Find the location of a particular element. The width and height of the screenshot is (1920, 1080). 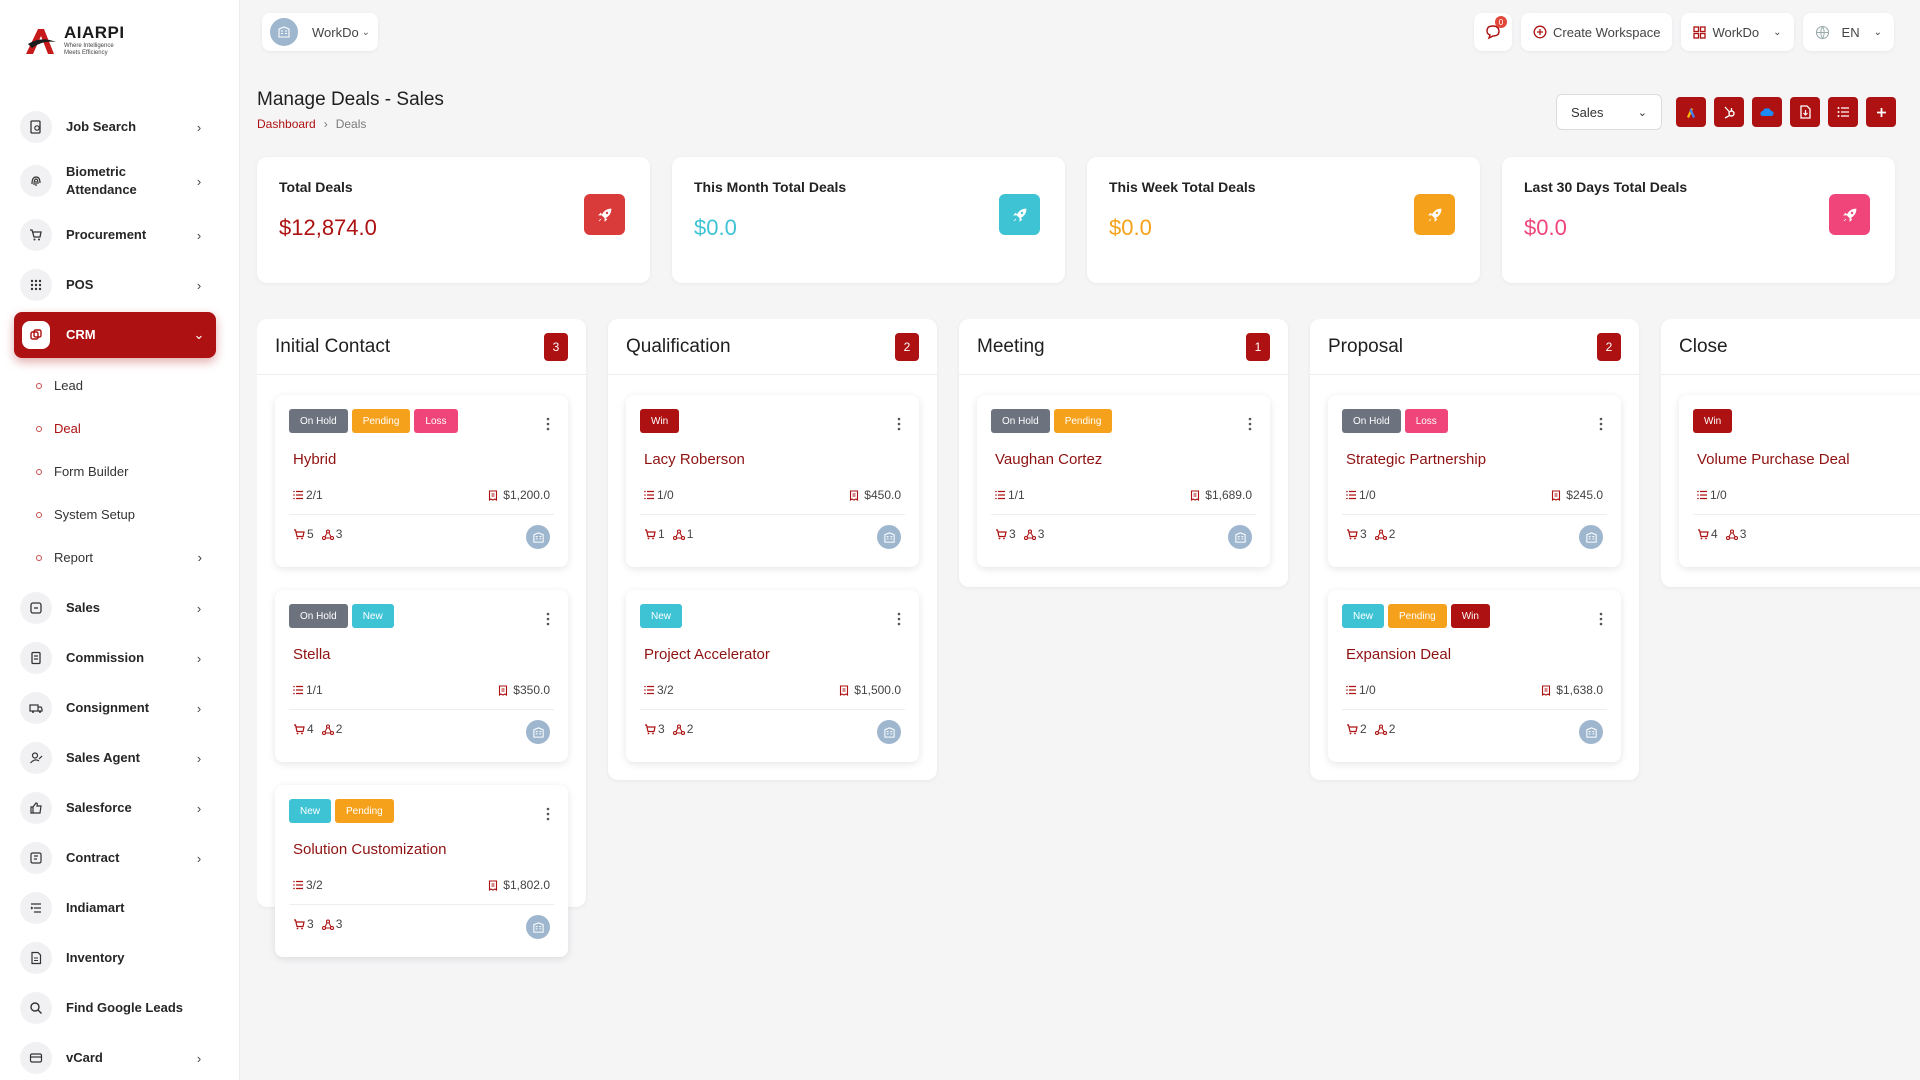

chevron-right-icon: › is located at coordinates (199, 557).